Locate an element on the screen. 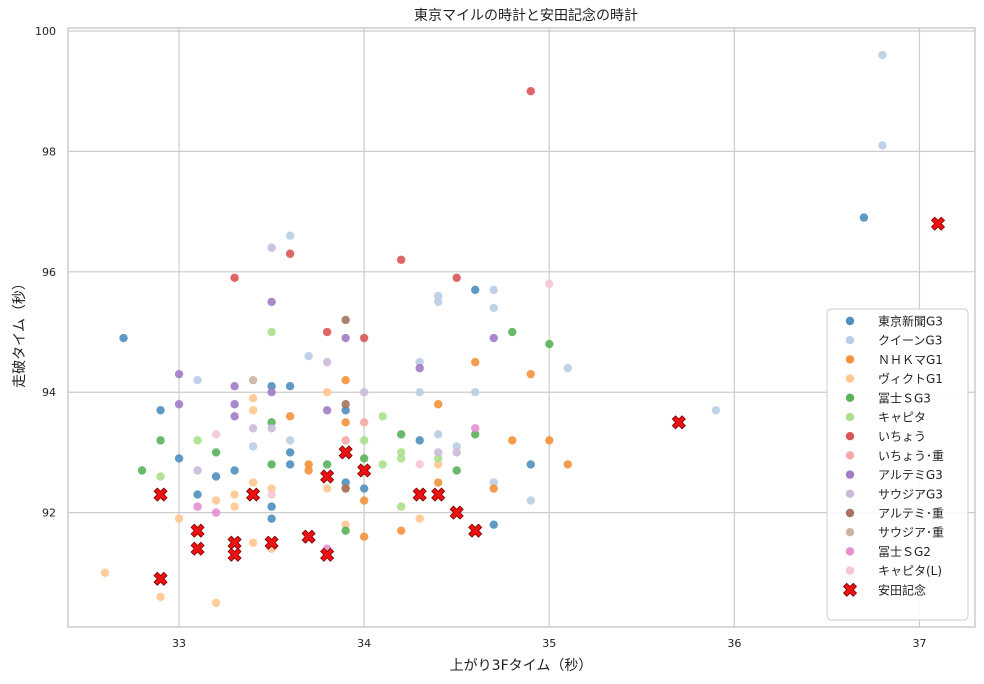 This screenshot has height=684, width=984. legend-item: ＮＨＫマG1 is located at coordinates (894, 360).